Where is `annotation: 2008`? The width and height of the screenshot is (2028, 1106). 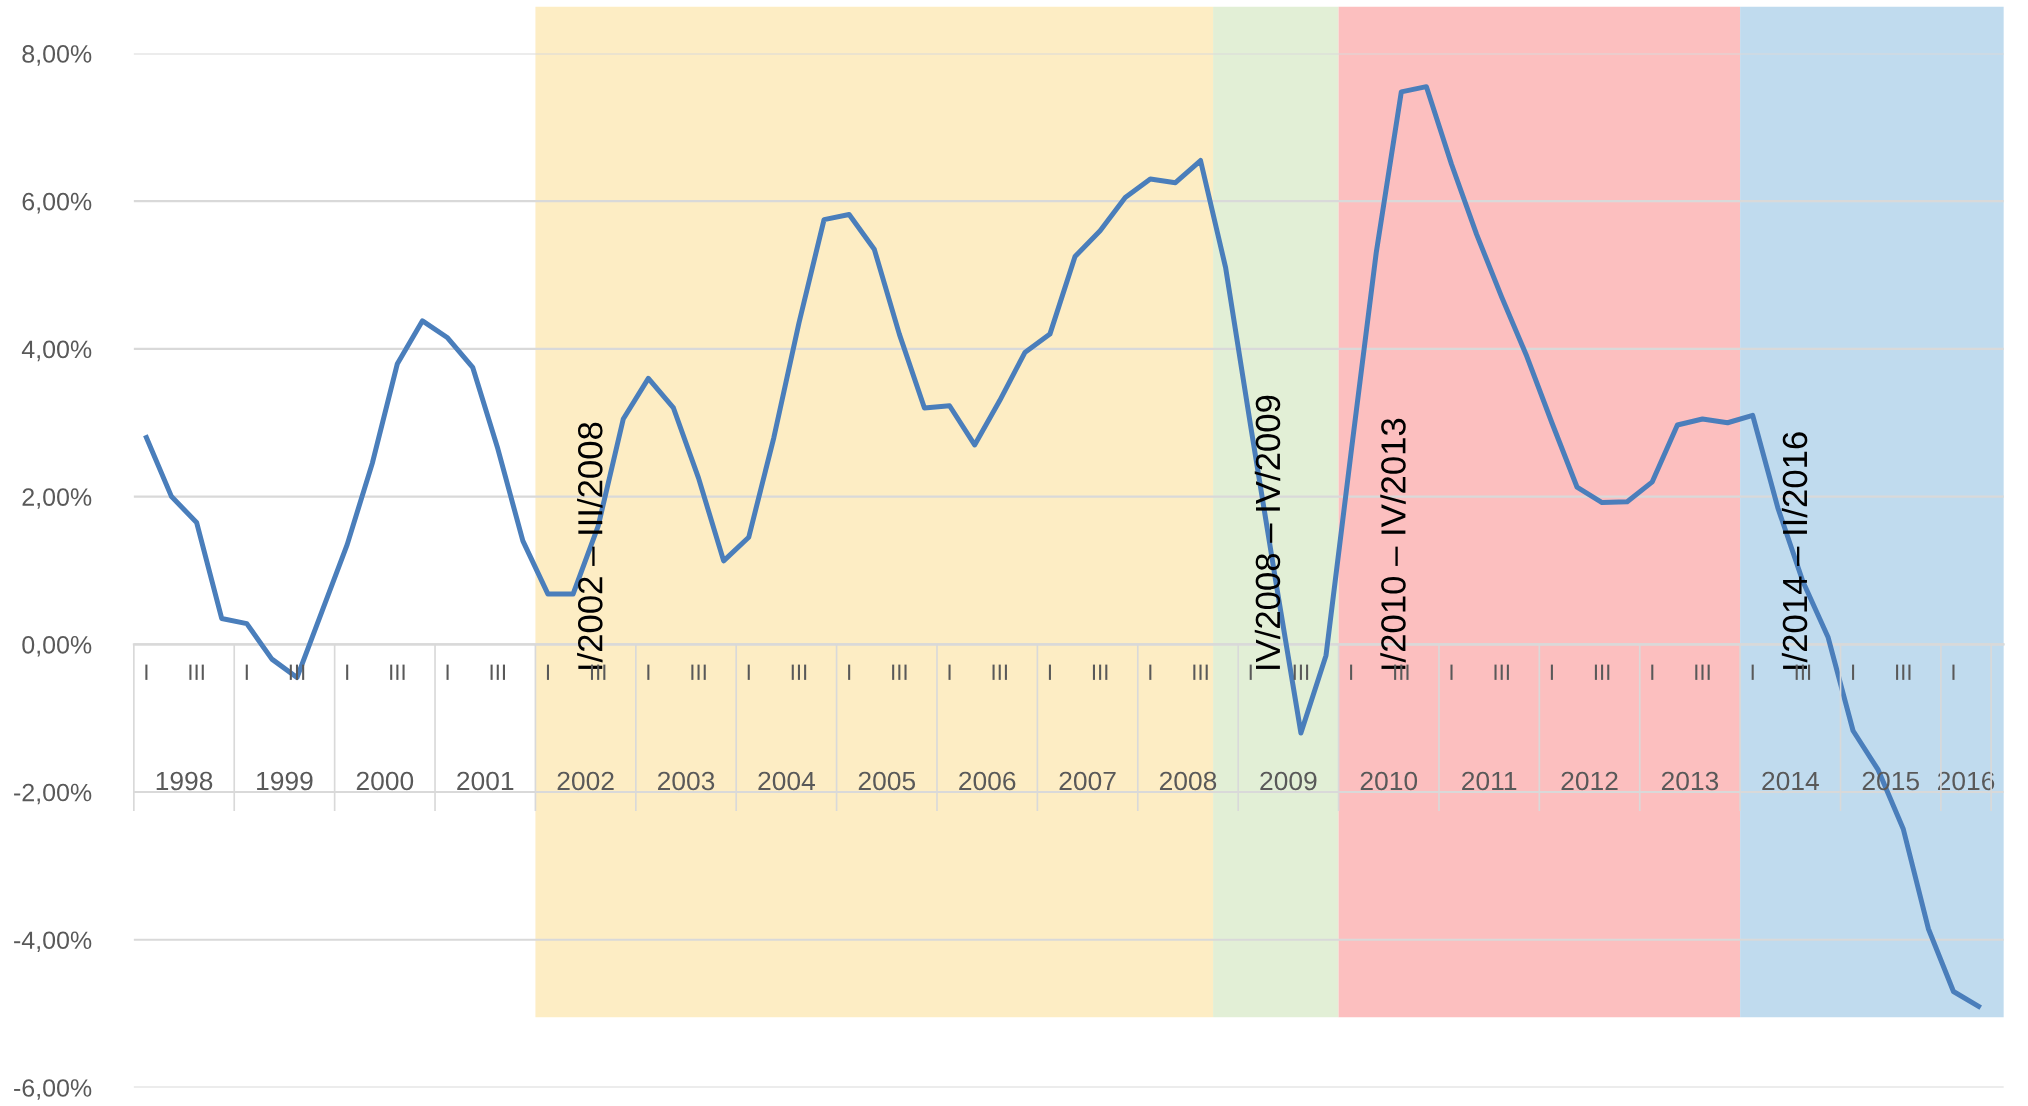 annotation: 2008 is located at coordinates (1188, 781).